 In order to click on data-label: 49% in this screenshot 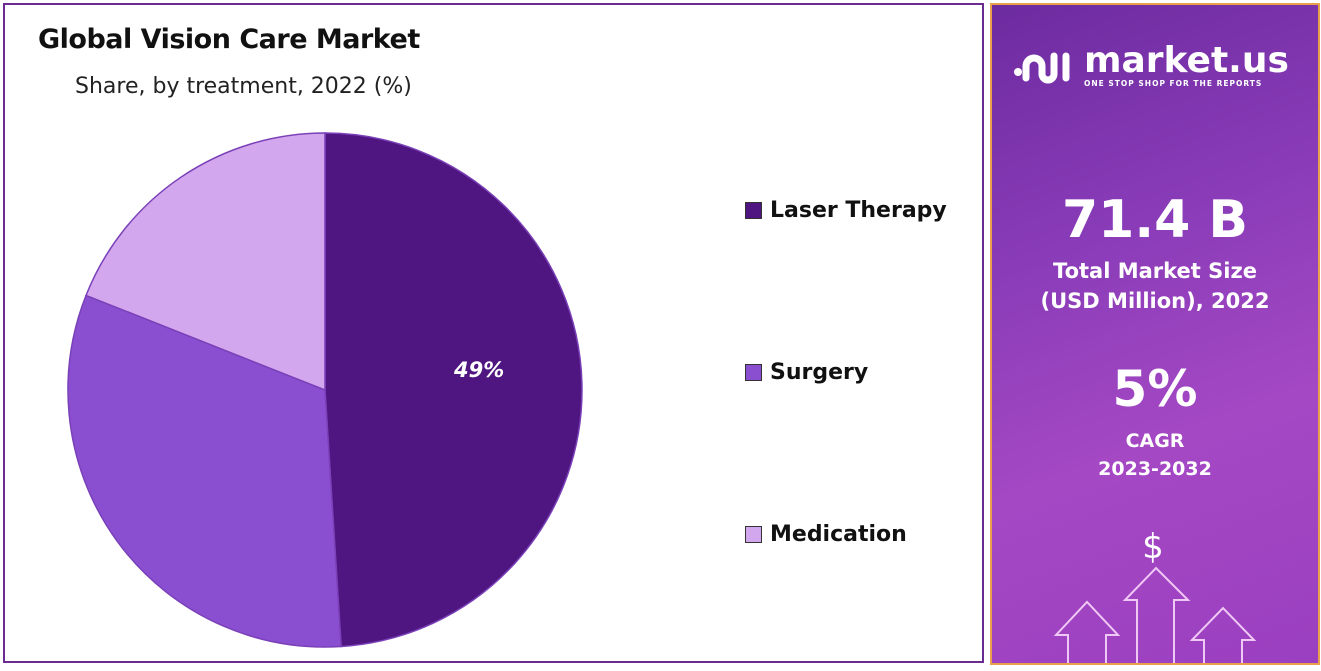, I will do `click(478, 370)`.